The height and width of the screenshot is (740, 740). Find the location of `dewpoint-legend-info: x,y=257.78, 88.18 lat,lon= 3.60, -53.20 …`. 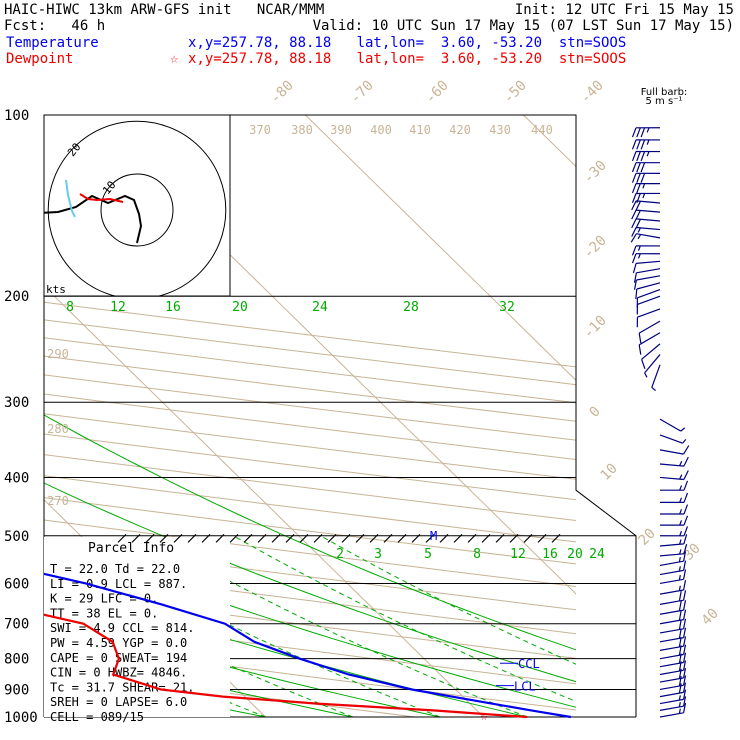

dewpoint-legend-info: x,y=257.78, 88.18 lat,lon= 3.60, -53.20 … is located at coordinates (407, 59).